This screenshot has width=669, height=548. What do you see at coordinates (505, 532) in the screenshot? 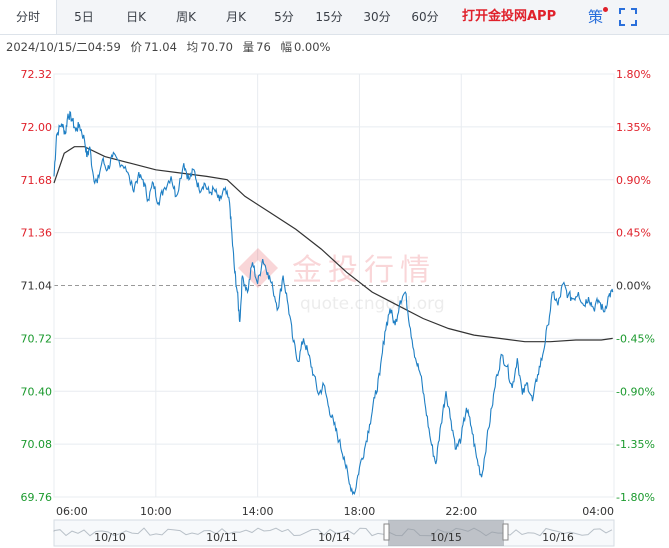
I see `timeline-handle-right` at bounding box center [505, 532].